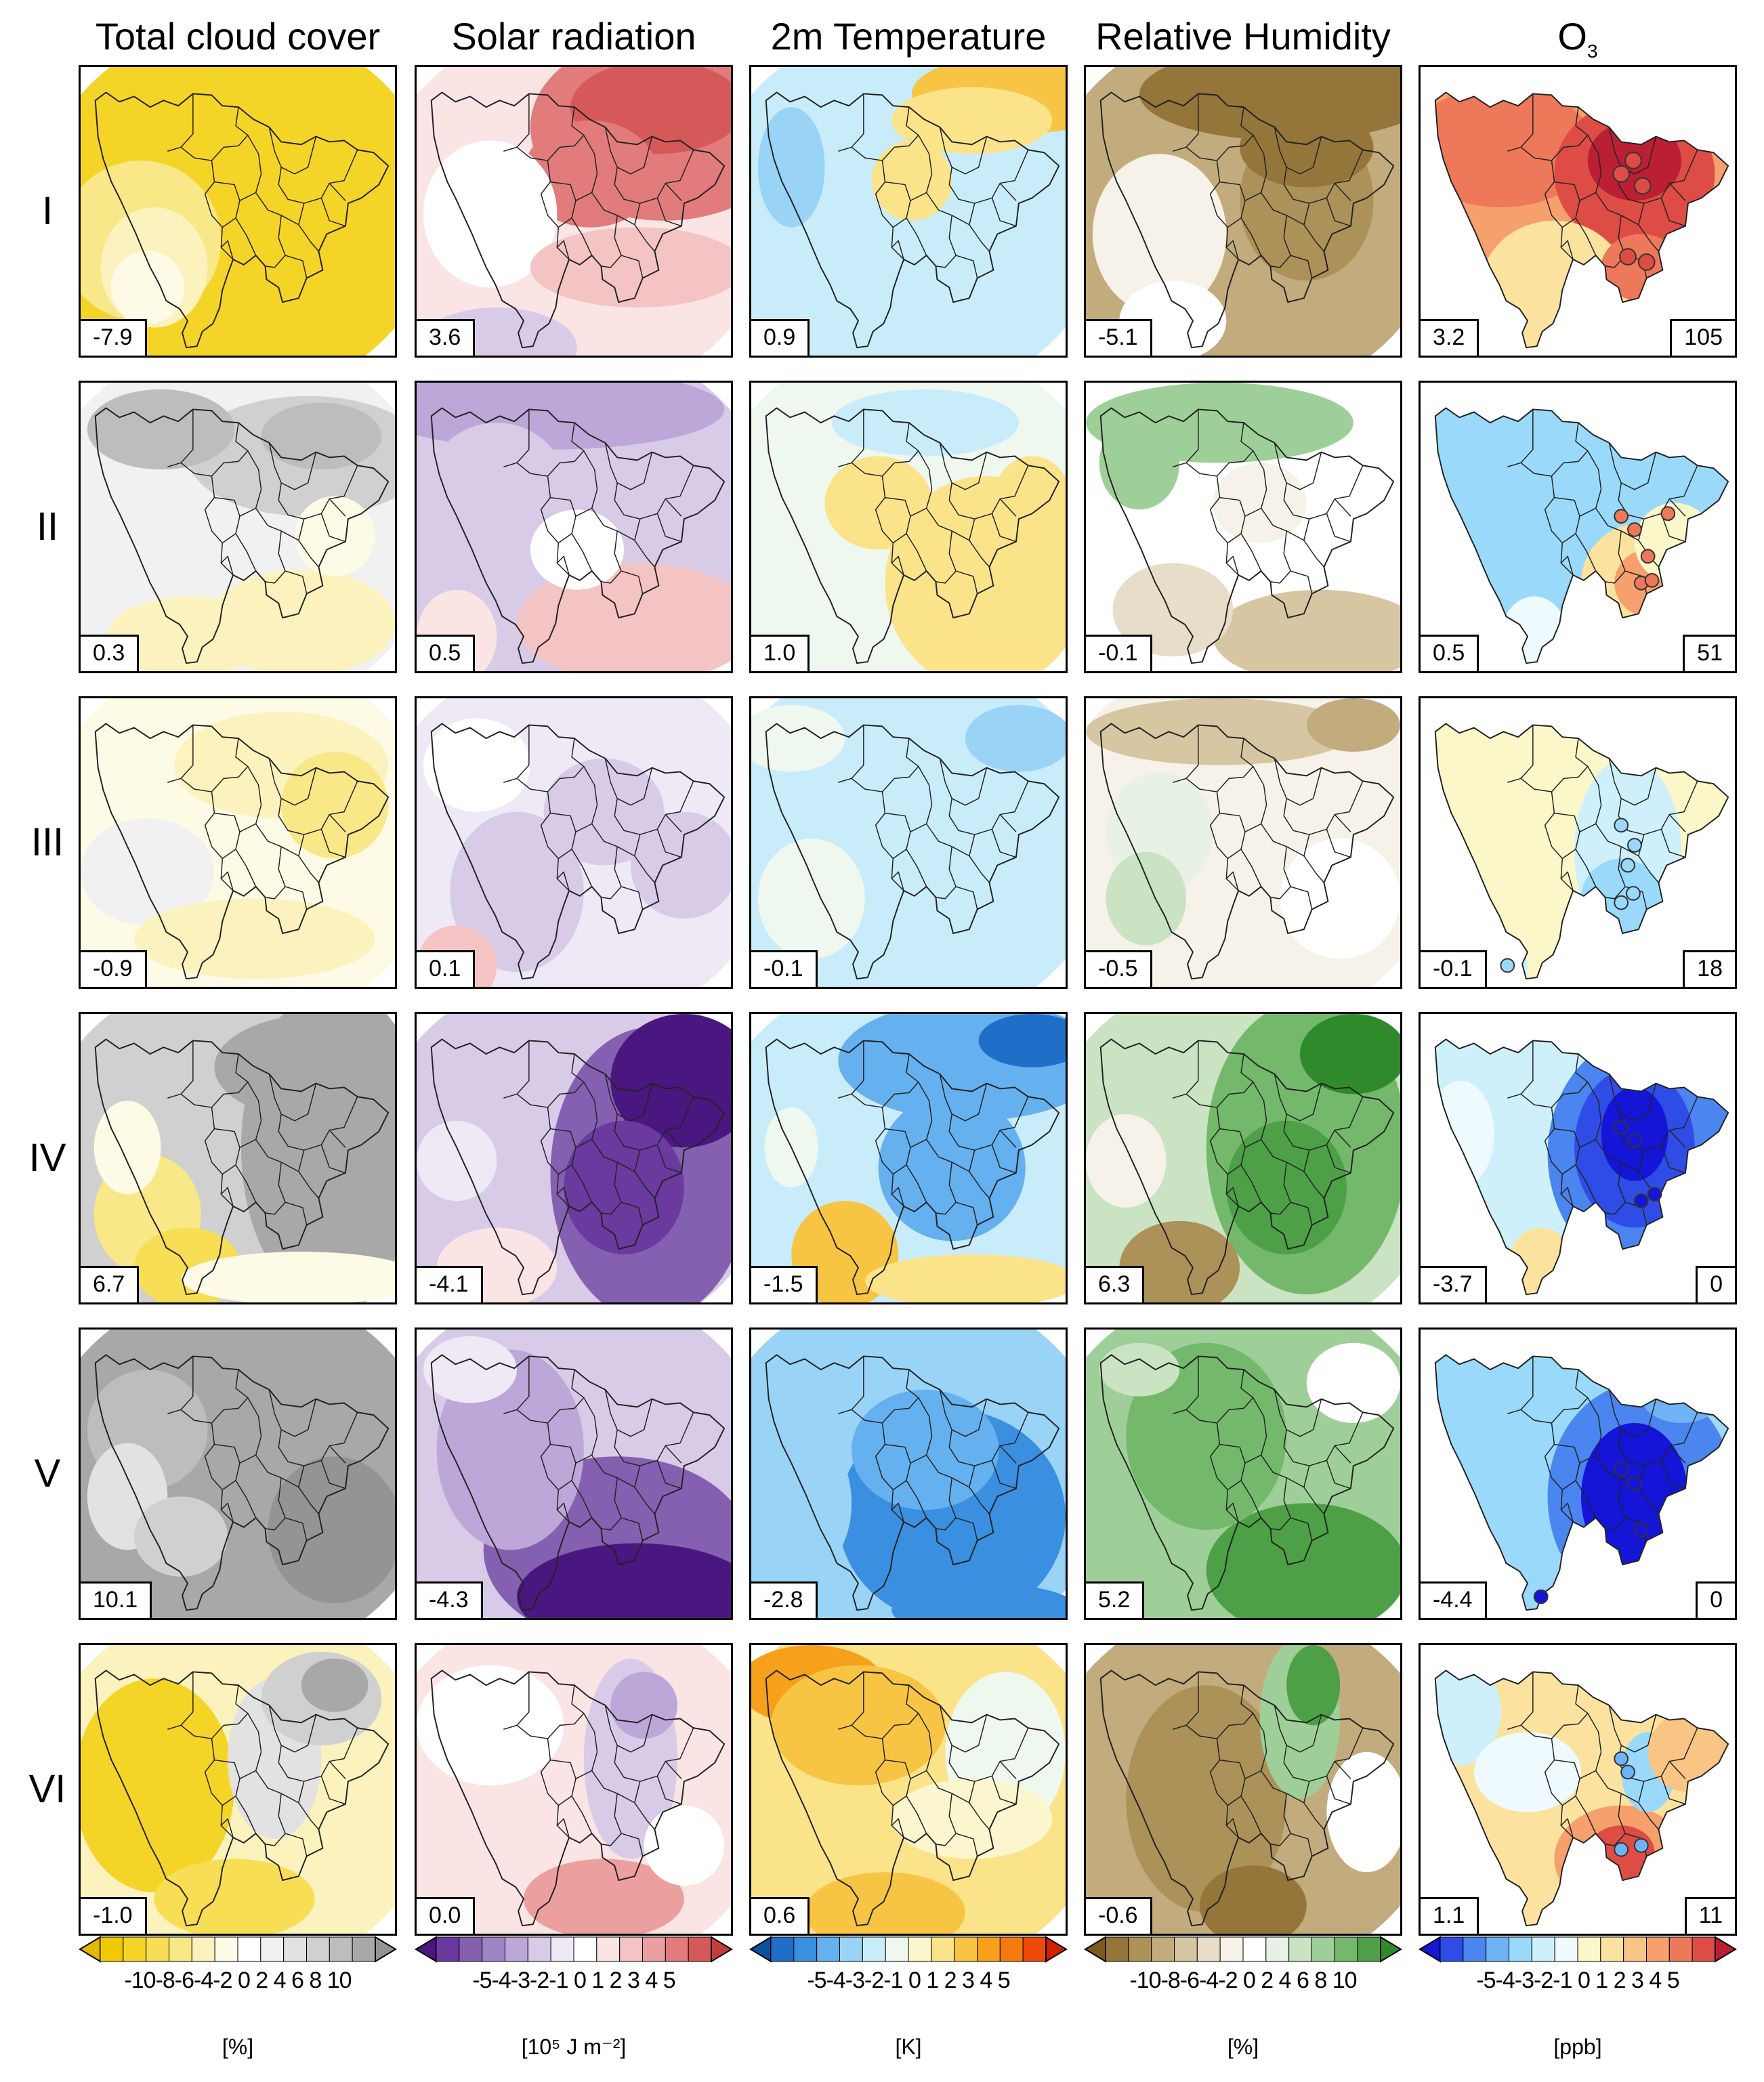 This screenshot has height=2082, width=1764. Describe the element at coordinates (908, 211) in the screenshot. I see `panel-t2m-row-I: 0.9` at that location.